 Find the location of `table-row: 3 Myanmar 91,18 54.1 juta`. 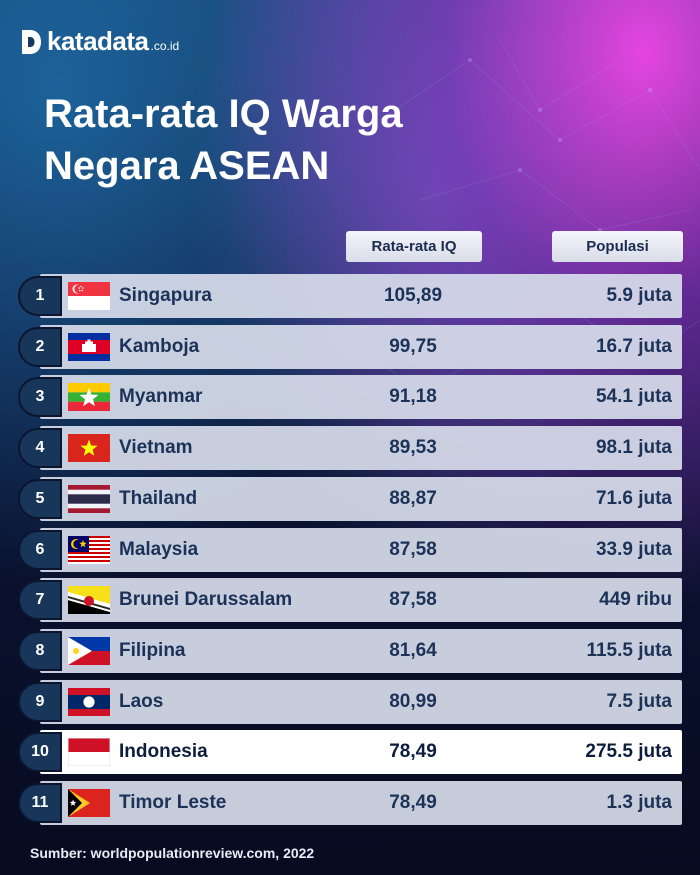

table-row: 3 Myanmar 91,18 54.1 juta is located at coordinates (350, 397).